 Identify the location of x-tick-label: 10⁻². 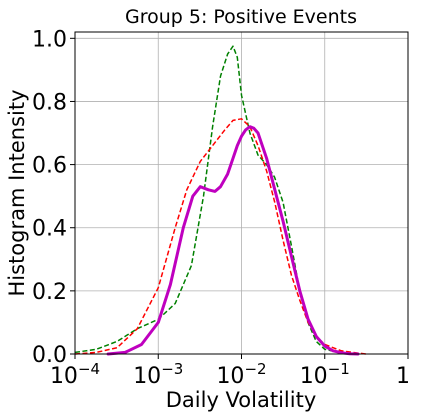
(241, 374).